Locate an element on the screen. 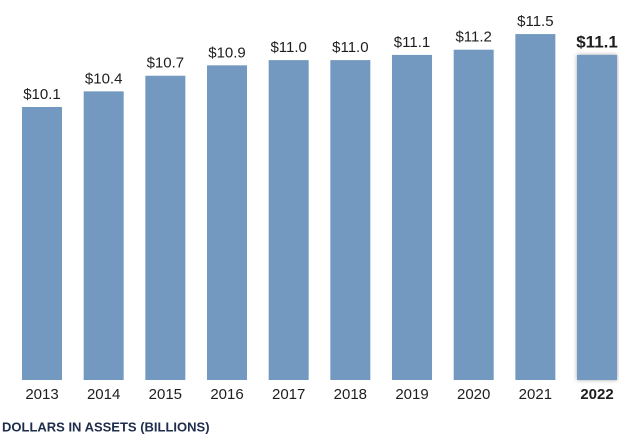 This screenshot has width=619, height=439. value-label: $11.5 is located at coordinates (535, 21).